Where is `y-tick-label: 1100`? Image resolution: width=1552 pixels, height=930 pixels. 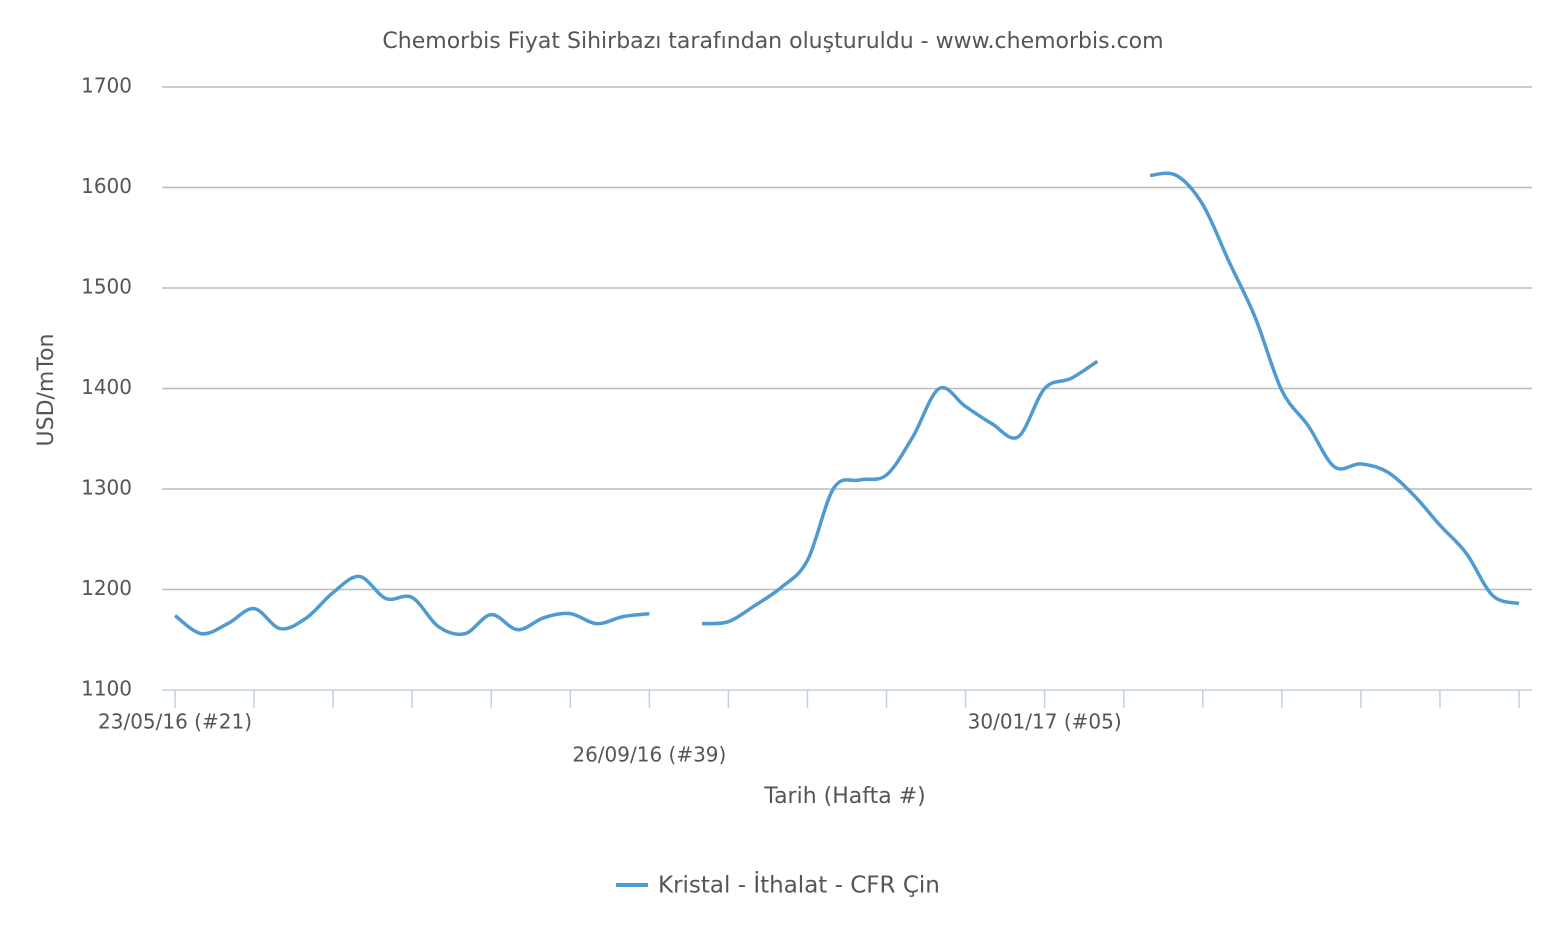
y-tick-label: 1100 is located at coordinates (106, 689).